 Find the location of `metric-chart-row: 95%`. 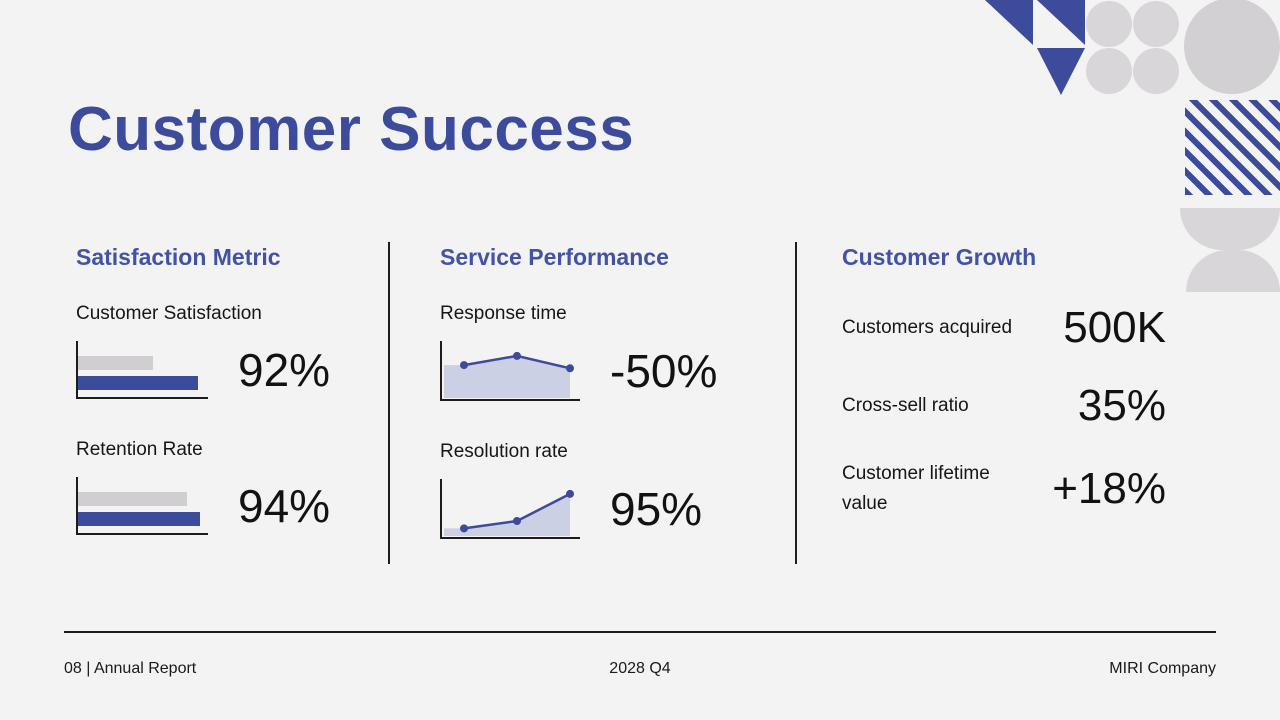

metric-chart-row: 95% is located at coordinates (605, 509).